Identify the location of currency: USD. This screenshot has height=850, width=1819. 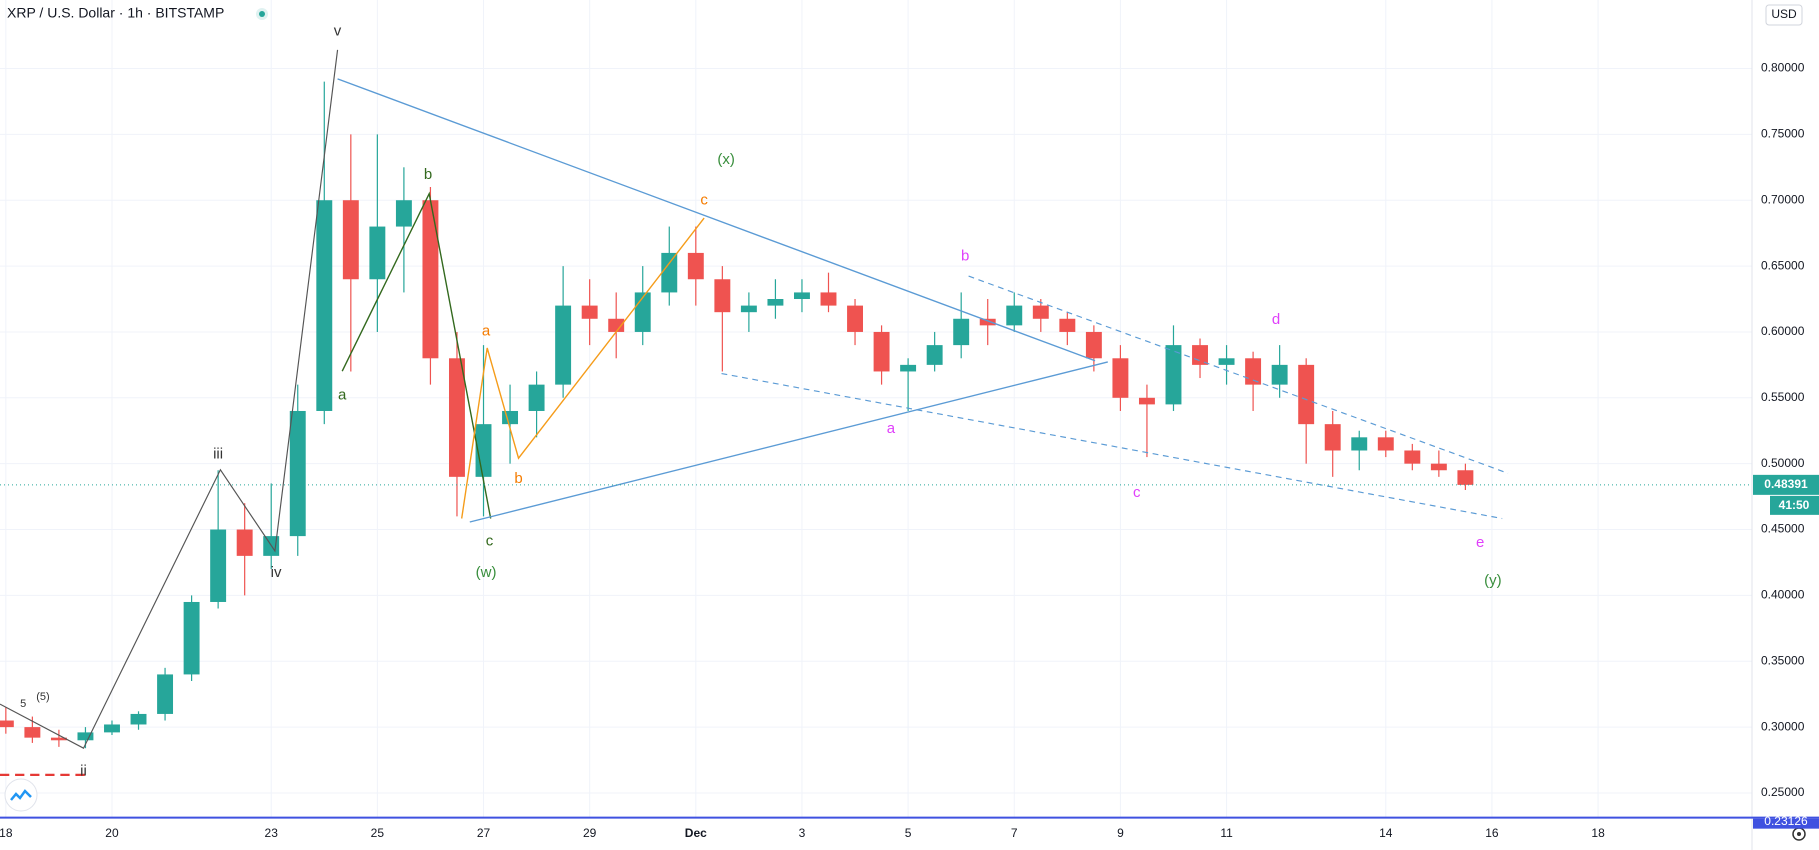
(1784, 14).